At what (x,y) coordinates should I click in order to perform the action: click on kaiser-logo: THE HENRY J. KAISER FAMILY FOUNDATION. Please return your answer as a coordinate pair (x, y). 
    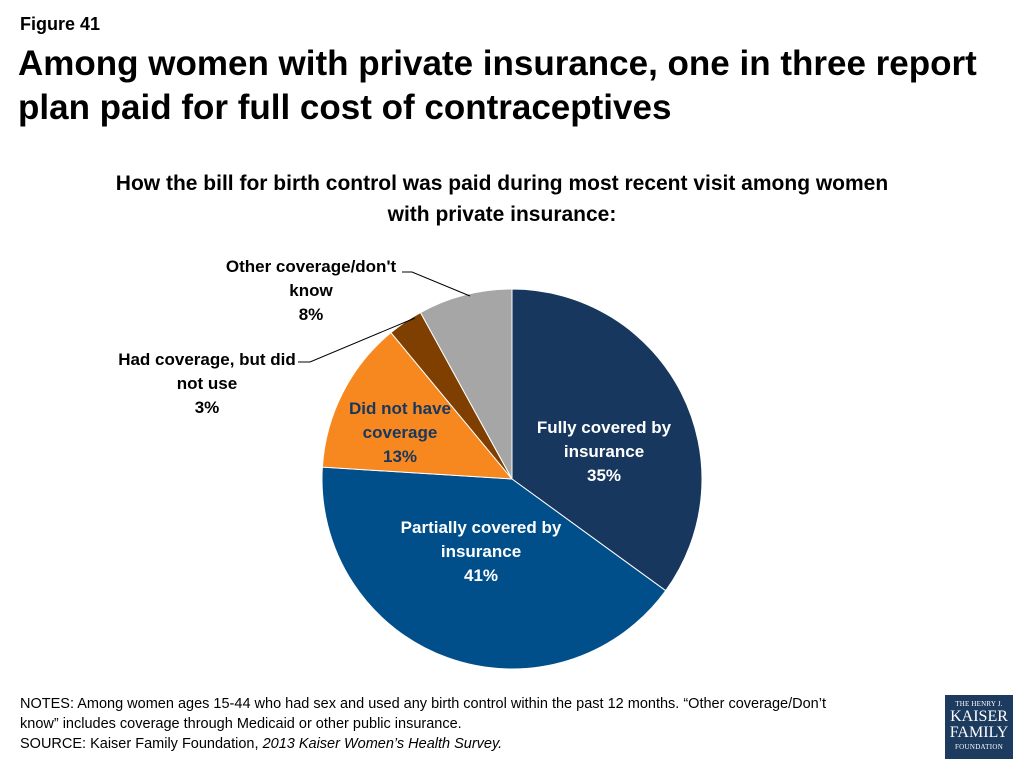
    Looking at the image, I should click on (979, 727).